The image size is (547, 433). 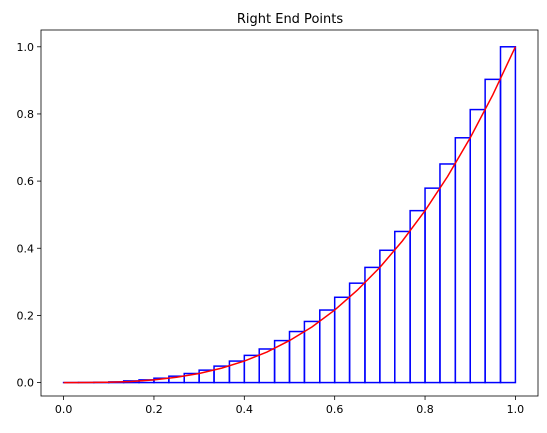 What do you see at coordinates (290, 19) in the screenshot?
I see `chart-title: Right End Points` at bounding box center [290, 19].